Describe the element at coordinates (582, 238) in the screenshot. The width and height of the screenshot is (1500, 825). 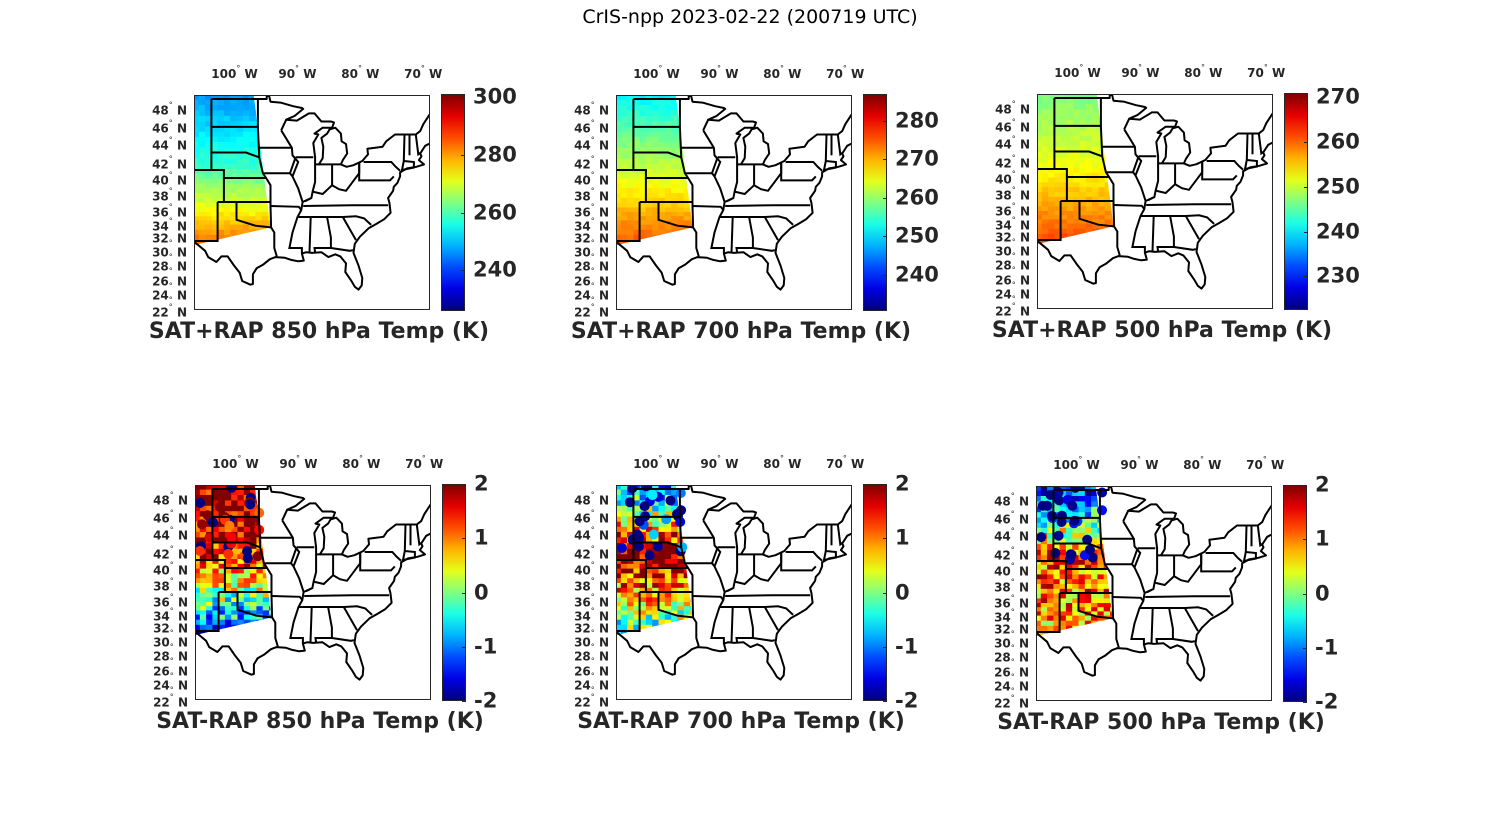
I see `lat-tick-value: 32` at that location.